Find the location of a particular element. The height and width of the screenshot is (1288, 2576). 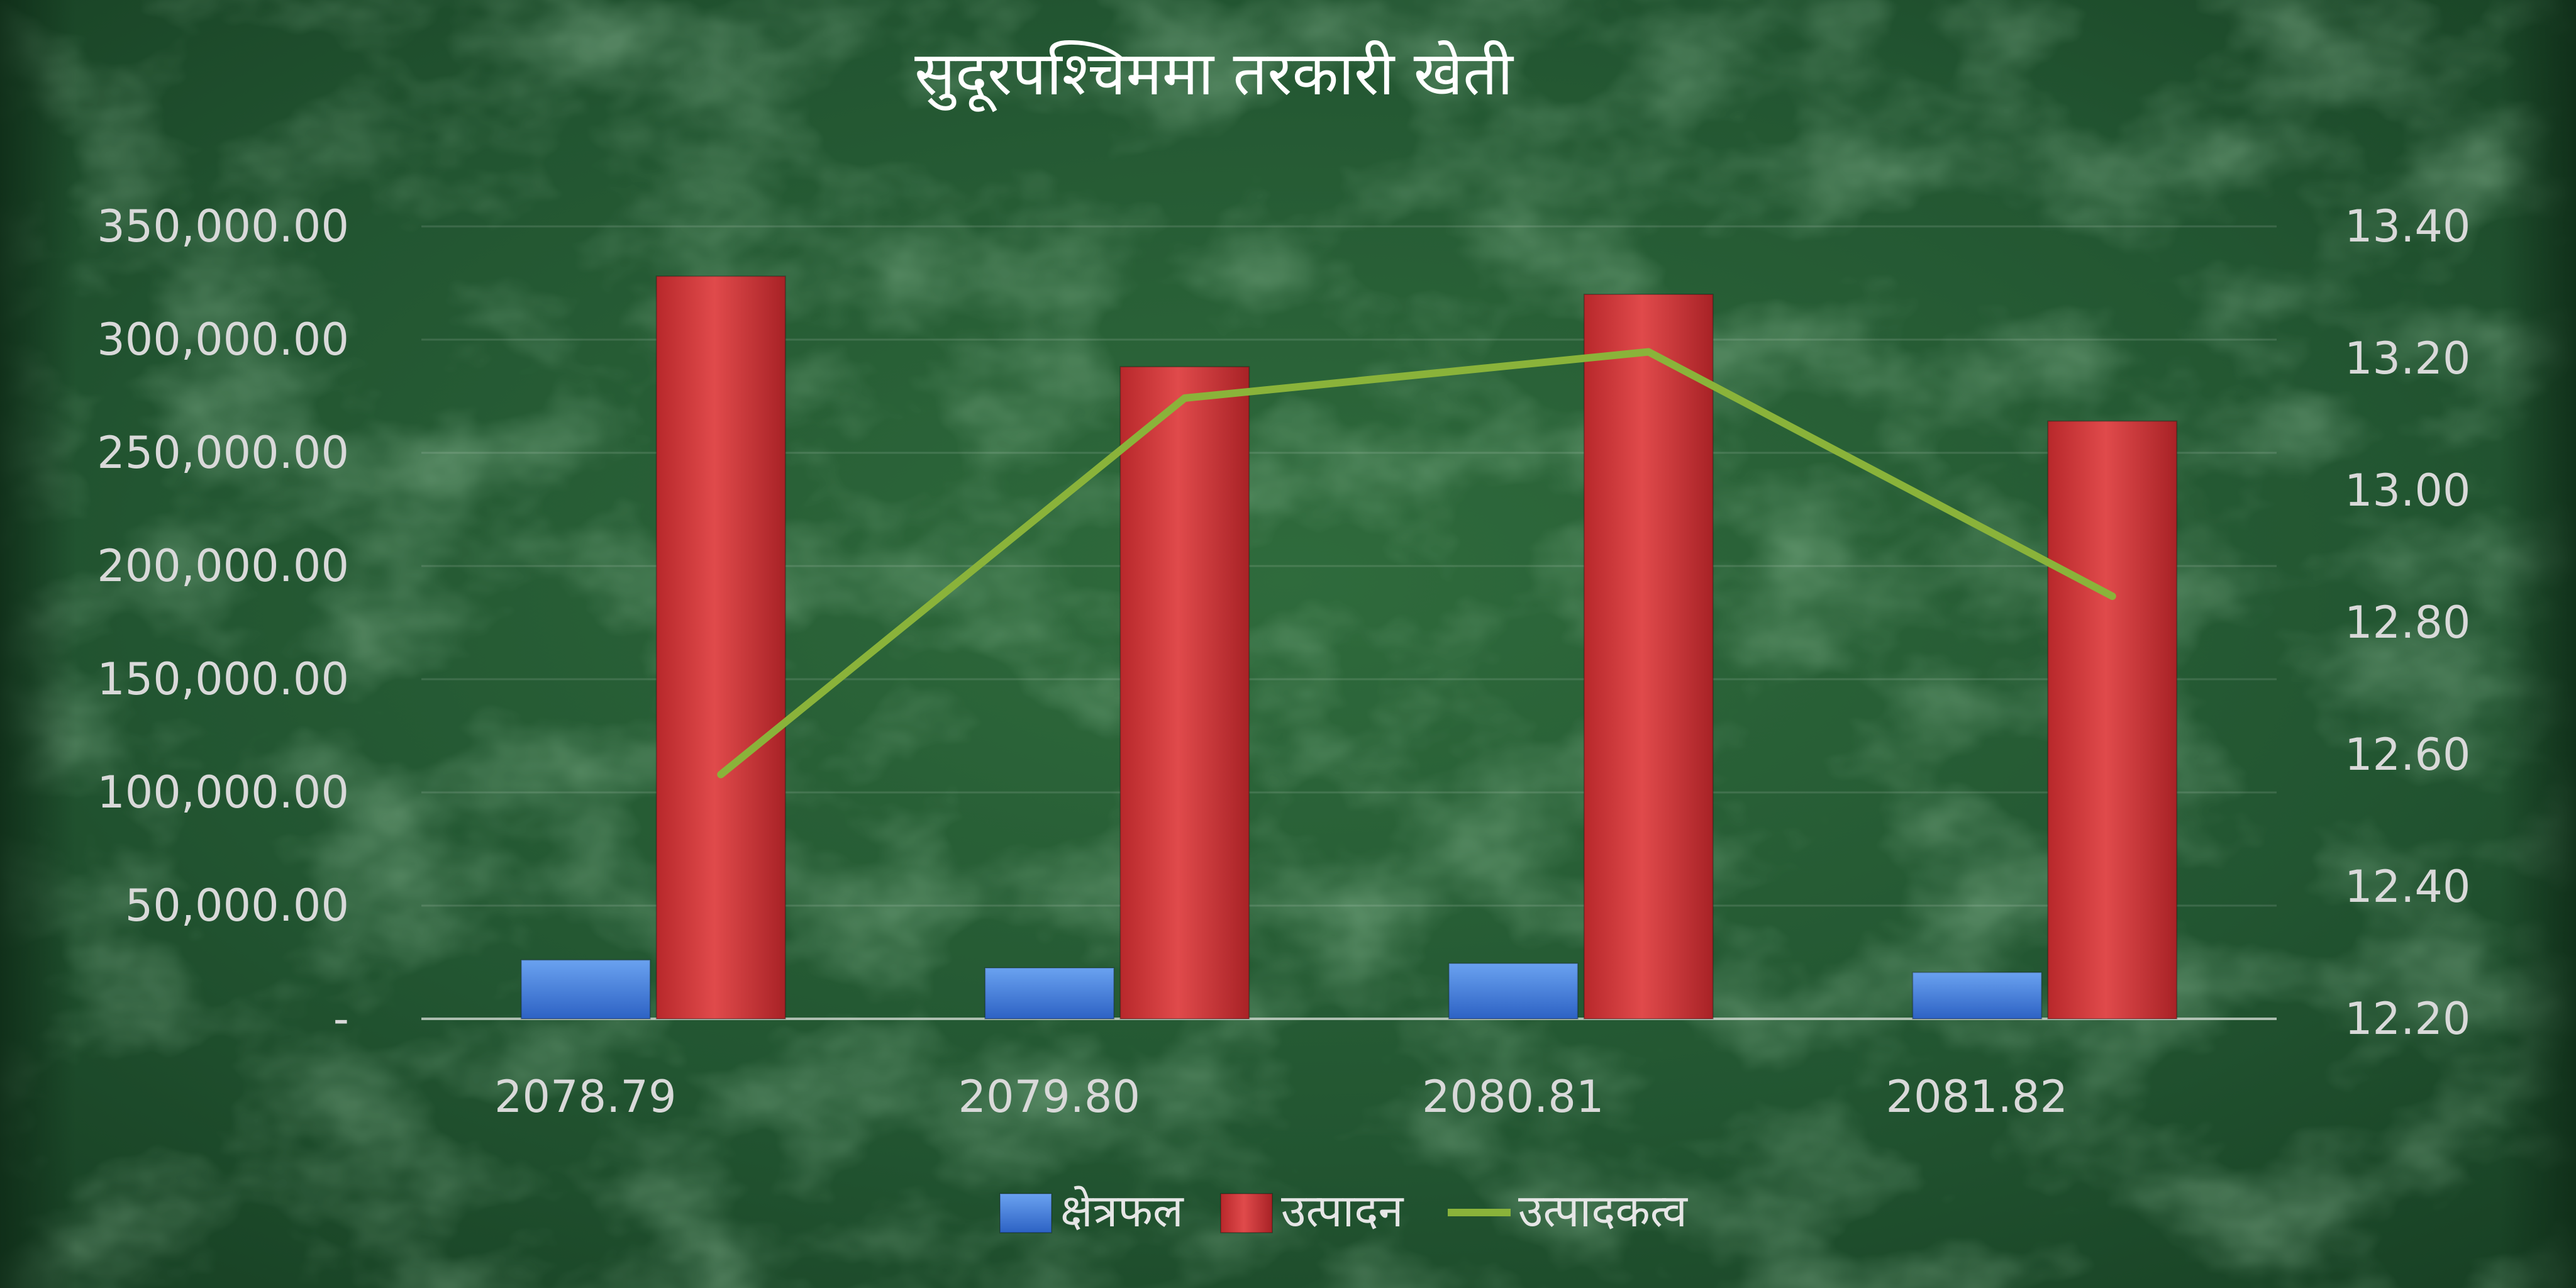

left-tick-label: 50,000.00 is located at coordinates (237, 905).